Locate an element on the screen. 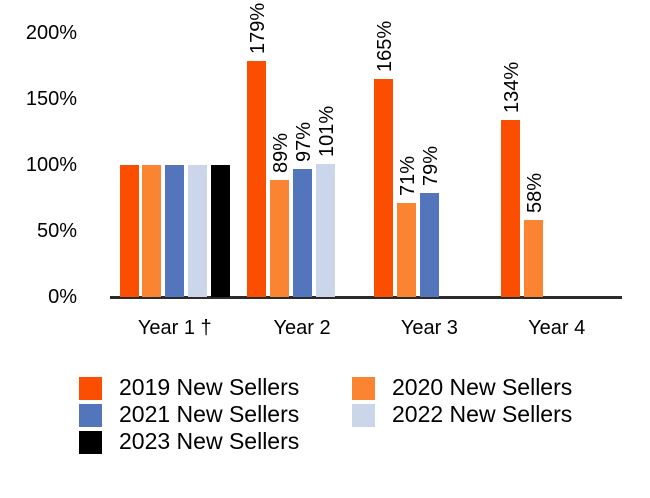 The height and width of the screenshot is (498, 650). y-axis-tick-label: 50% is located at coordinates (56, 231).